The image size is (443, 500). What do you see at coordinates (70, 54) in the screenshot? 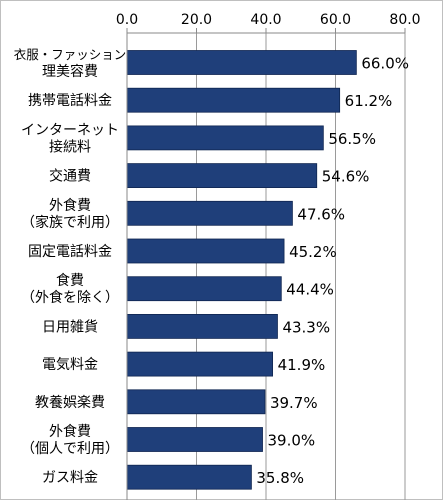
I see `category-label: 衣服・ファッション` at bounding box center [70, 54].